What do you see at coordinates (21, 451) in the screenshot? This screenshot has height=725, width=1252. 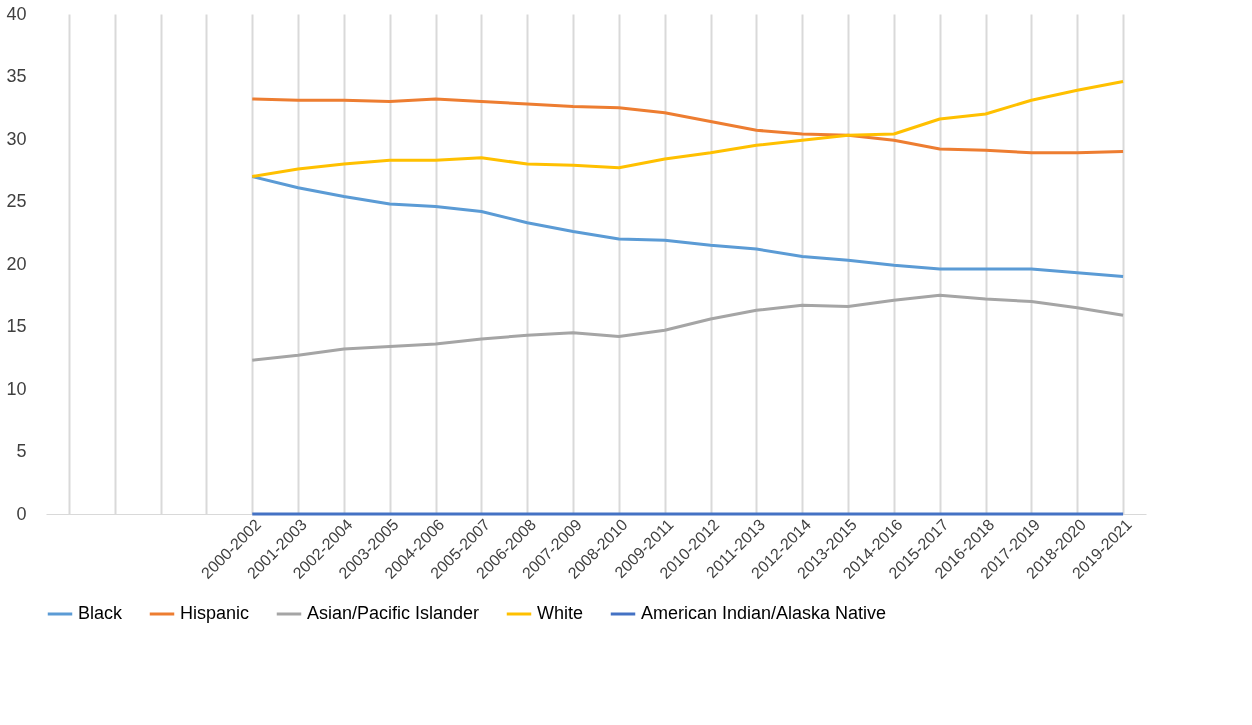 I see `y-tick-label: 5` at bounding box center [21, 451].